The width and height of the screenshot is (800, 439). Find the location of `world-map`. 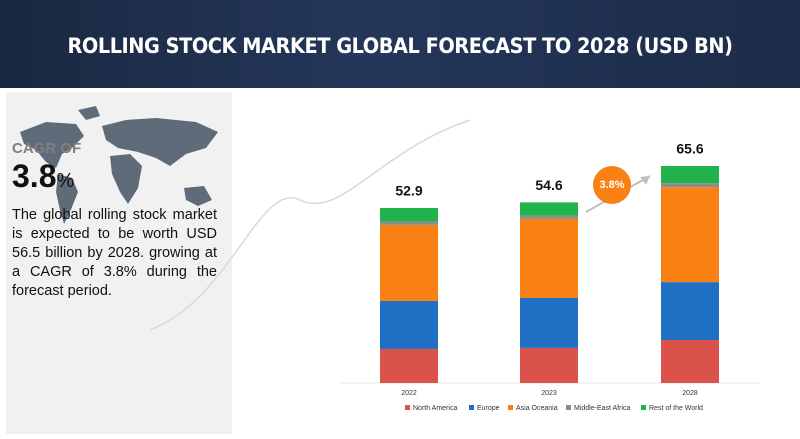

world-map is located at coordinates (119, 165).